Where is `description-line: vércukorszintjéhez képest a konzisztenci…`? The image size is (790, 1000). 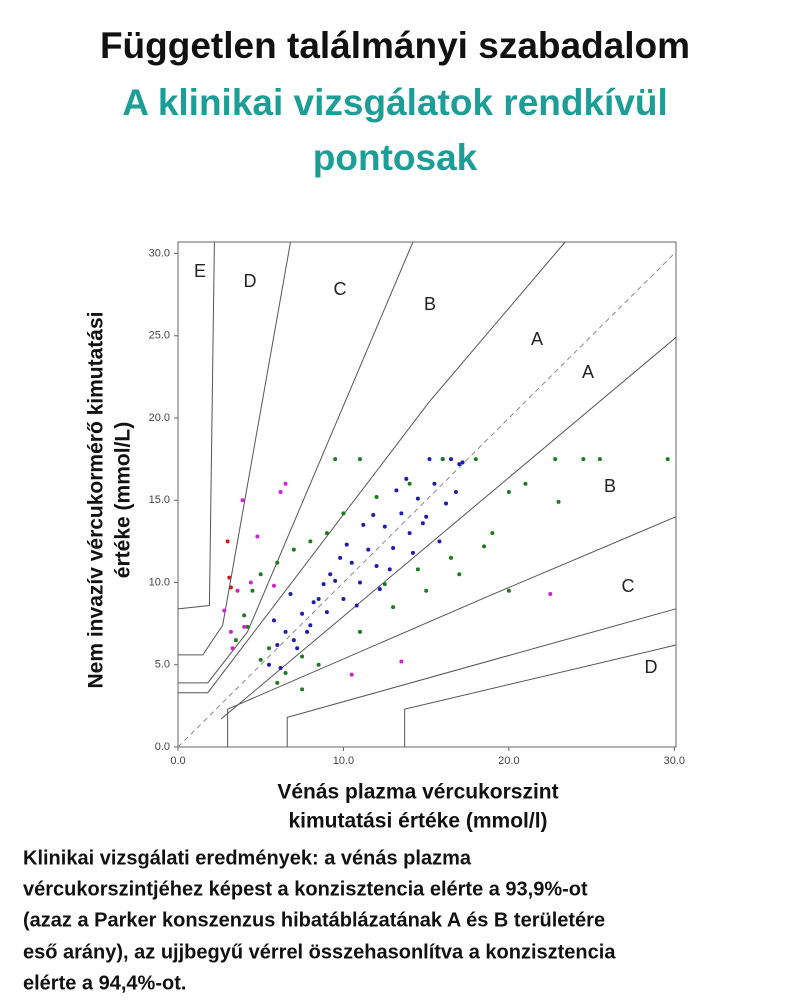
description-line: vércukorszintjéhez képest a konzisztenci… is located at coordinates (305, 889).